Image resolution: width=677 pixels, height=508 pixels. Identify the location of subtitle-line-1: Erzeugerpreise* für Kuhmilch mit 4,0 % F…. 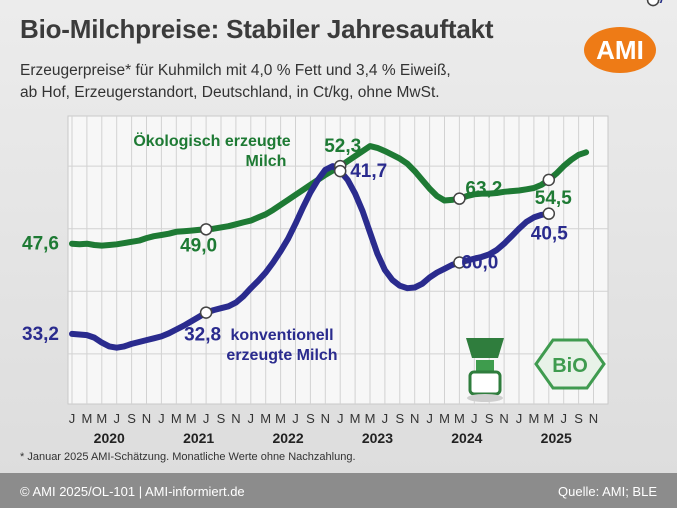
(235, 70).